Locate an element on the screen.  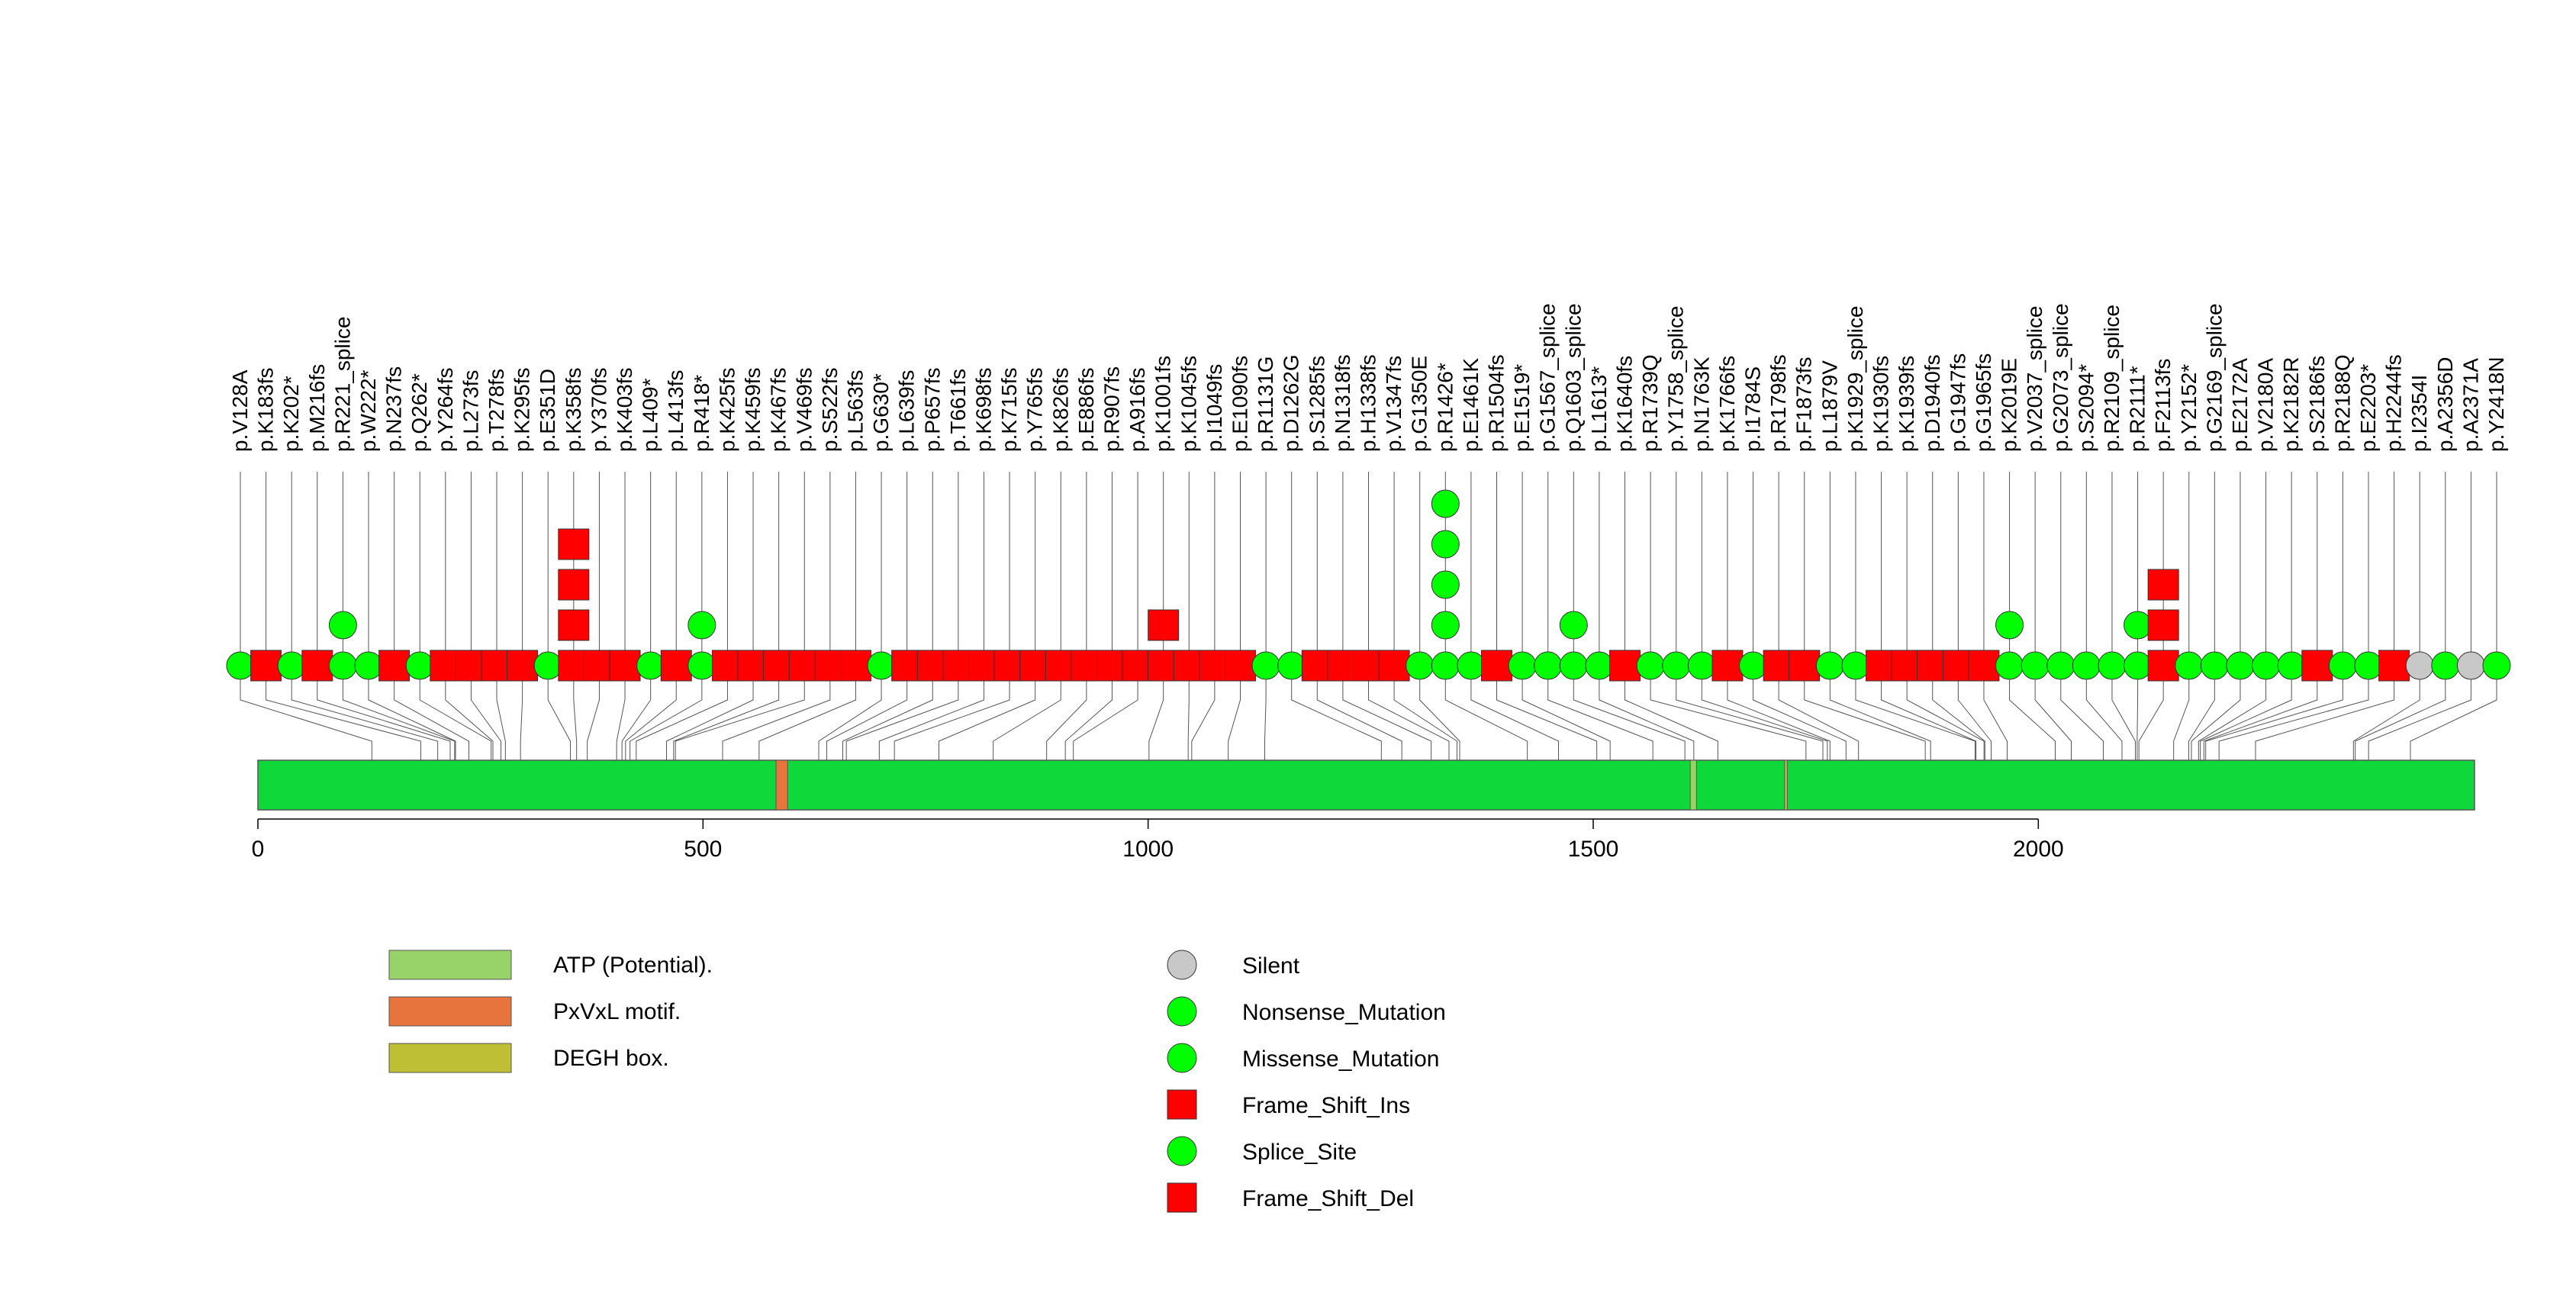
mutation-label: p.R907fs is located at coordinates (1111, 409).